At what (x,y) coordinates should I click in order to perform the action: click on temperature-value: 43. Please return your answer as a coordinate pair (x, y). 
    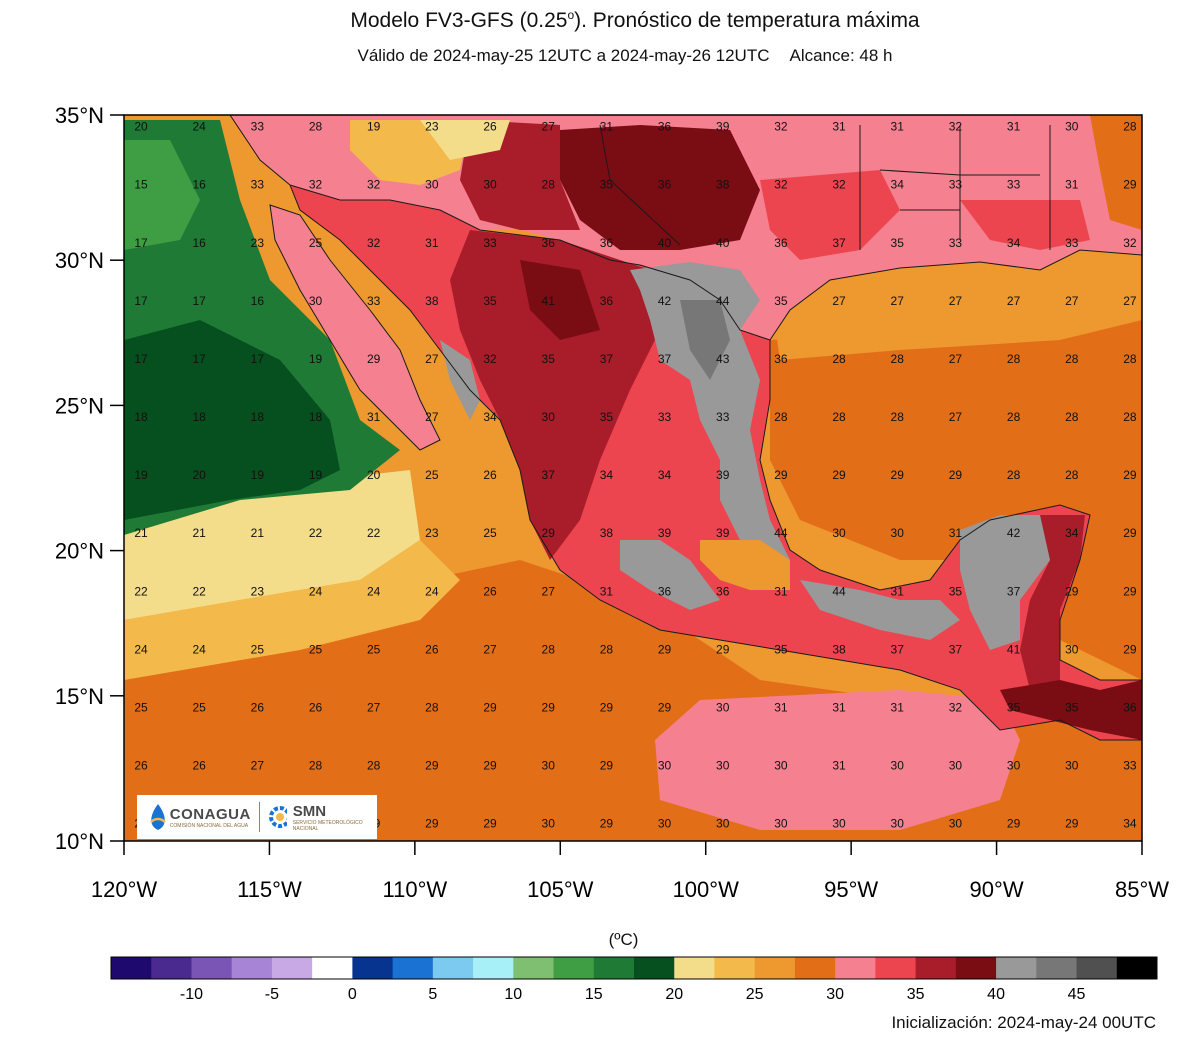
    Looking at the image, I should click on (723, 359).